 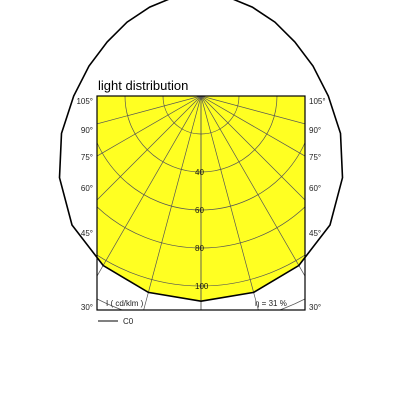 I want to click on radial-tick-label: 100, so click(x=202, y=286).